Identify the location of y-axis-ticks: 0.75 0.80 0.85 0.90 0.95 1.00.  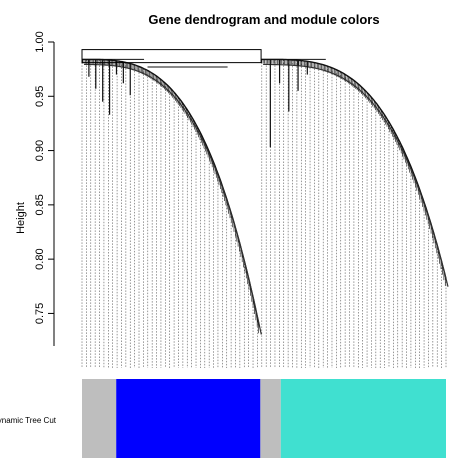
(44, 177).